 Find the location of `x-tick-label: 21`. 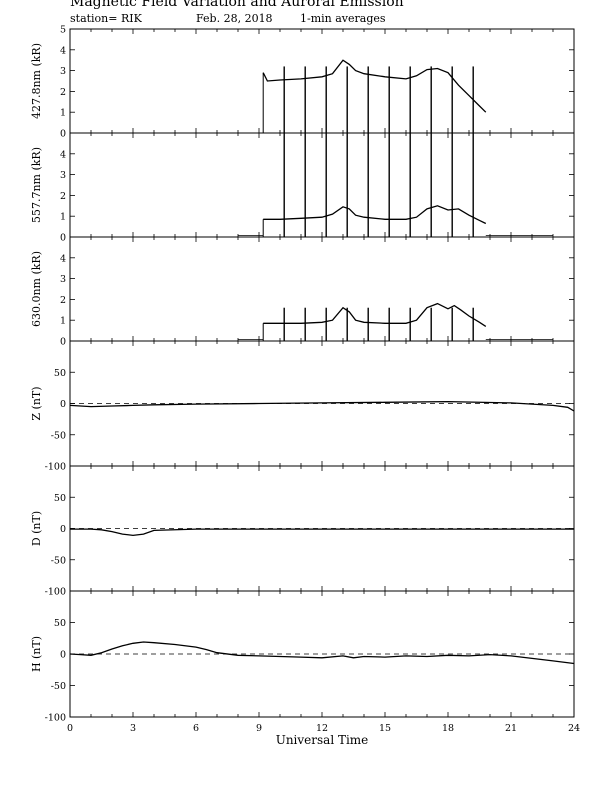

x-tick-label: 21 is located at coordinates (511, 728).